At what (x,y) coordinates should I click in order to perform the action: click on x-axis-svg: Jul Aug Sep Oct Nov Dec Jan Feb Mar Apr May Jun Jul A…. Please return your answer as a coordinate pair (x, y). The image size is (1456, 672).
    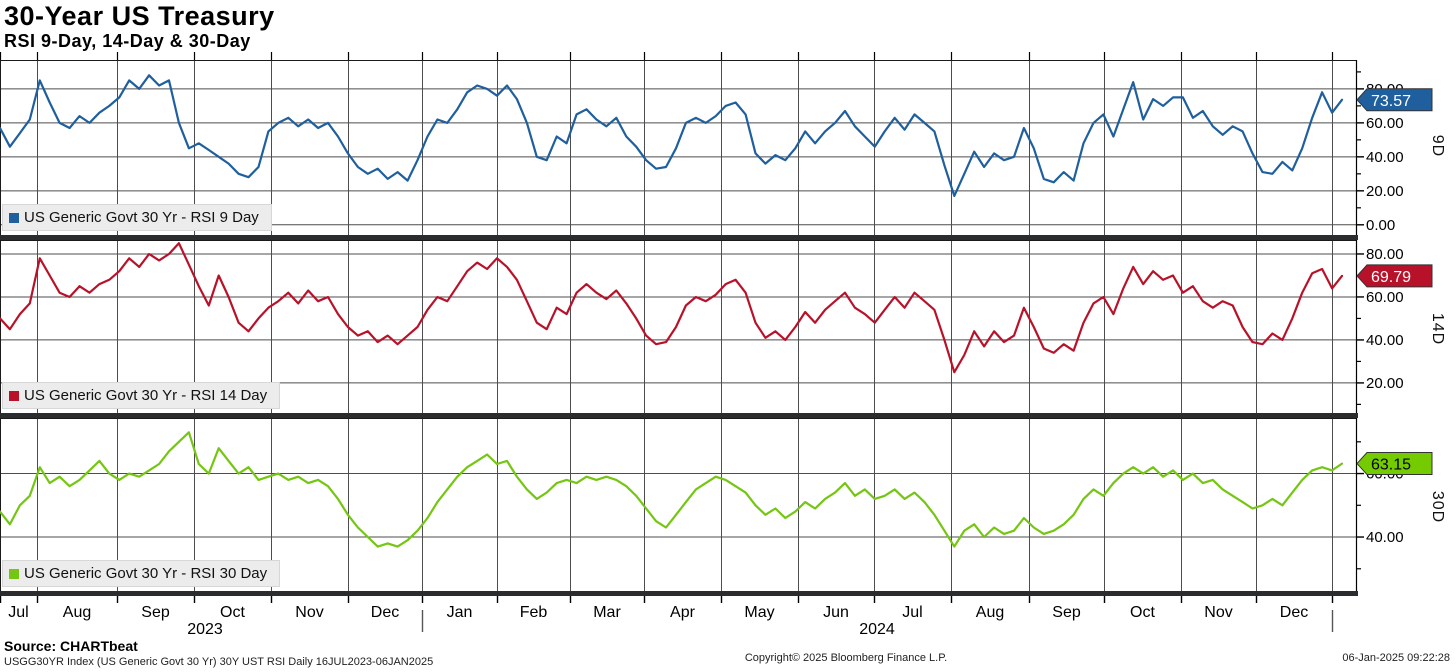
    Looking at the image, I should click on (667, 617).